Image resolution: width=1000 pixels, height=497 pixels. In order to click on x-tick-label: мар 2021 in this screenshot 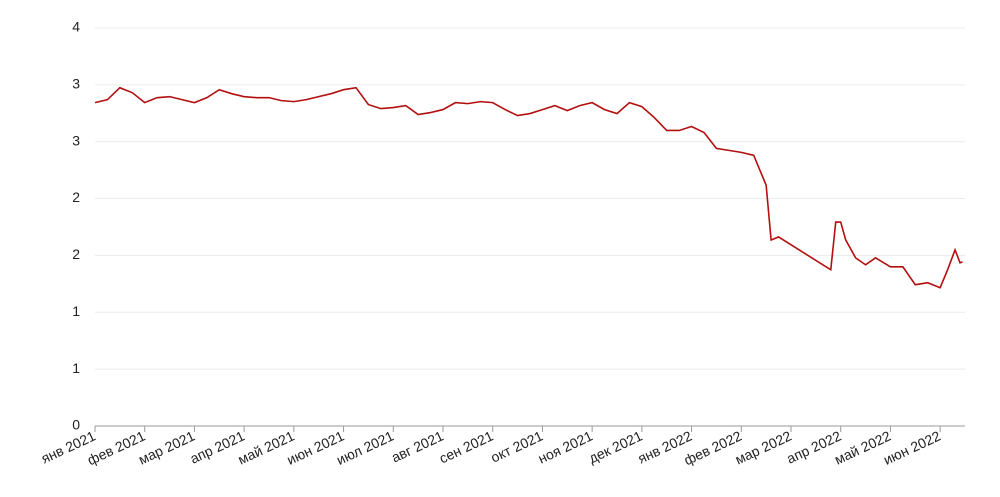, I will do `click(167, 447)`.